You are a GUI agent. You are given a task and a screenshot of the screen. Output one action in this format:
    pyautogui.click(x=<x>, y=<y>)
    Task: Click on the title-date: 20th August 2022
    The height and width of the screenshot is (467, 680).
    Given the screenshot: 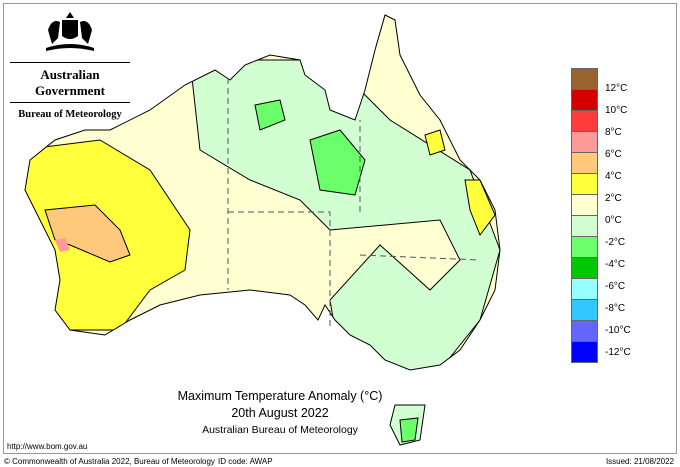 What is the action you would take?
    pyautogui.click(x=280, y=413)
    